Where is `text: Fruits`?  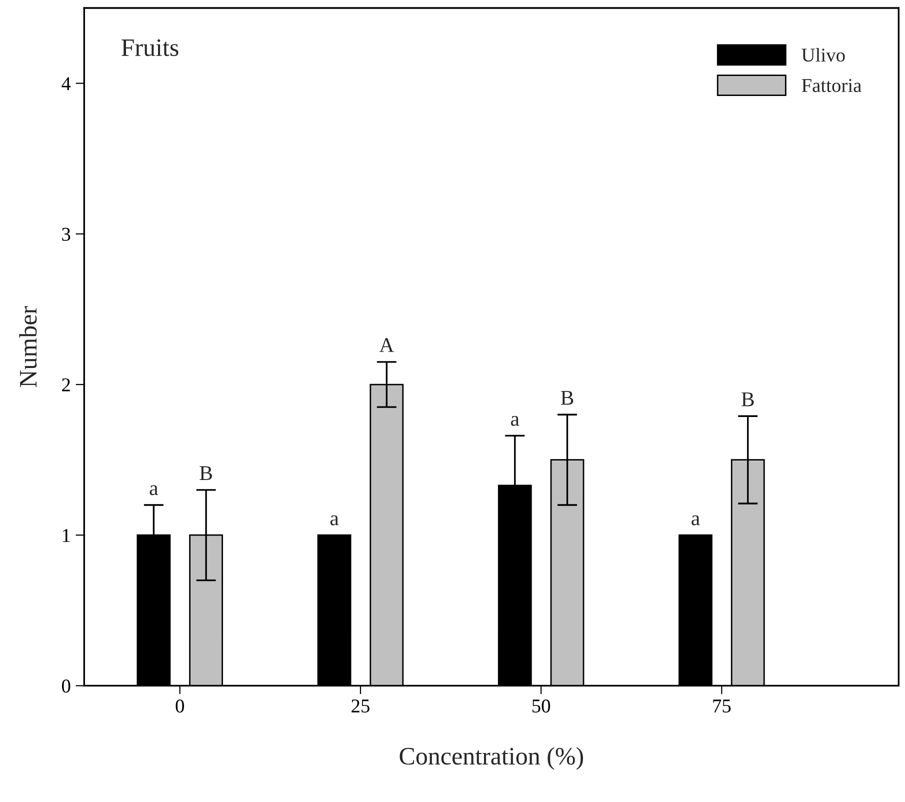
text: Fruits is located at coordinates (150, 47).